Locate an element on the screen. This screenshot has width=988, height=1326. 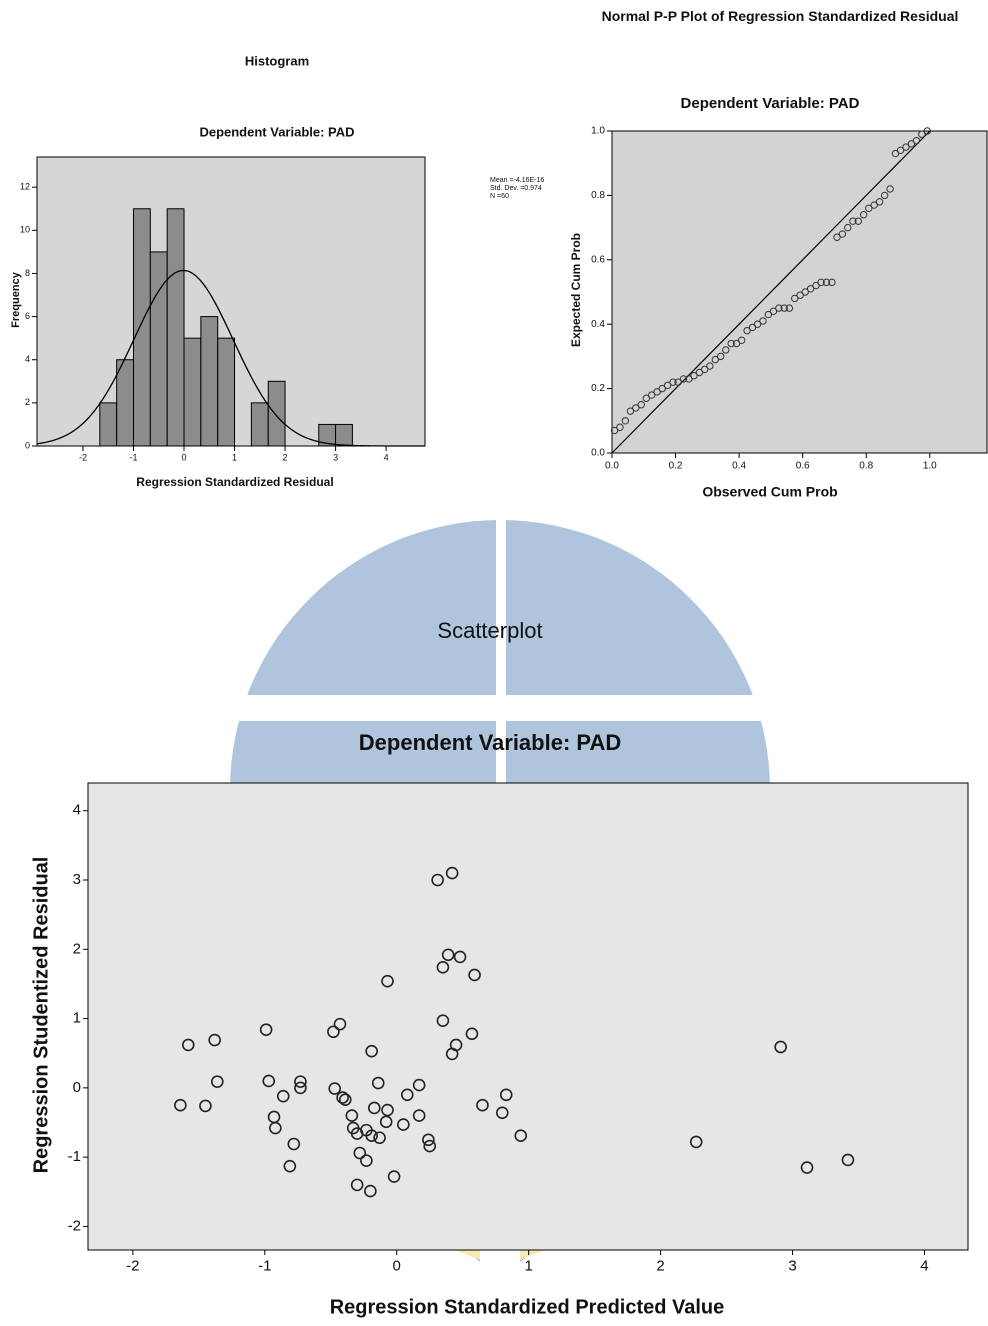
stats-line: N =60 is located at coordinates (499, 196).